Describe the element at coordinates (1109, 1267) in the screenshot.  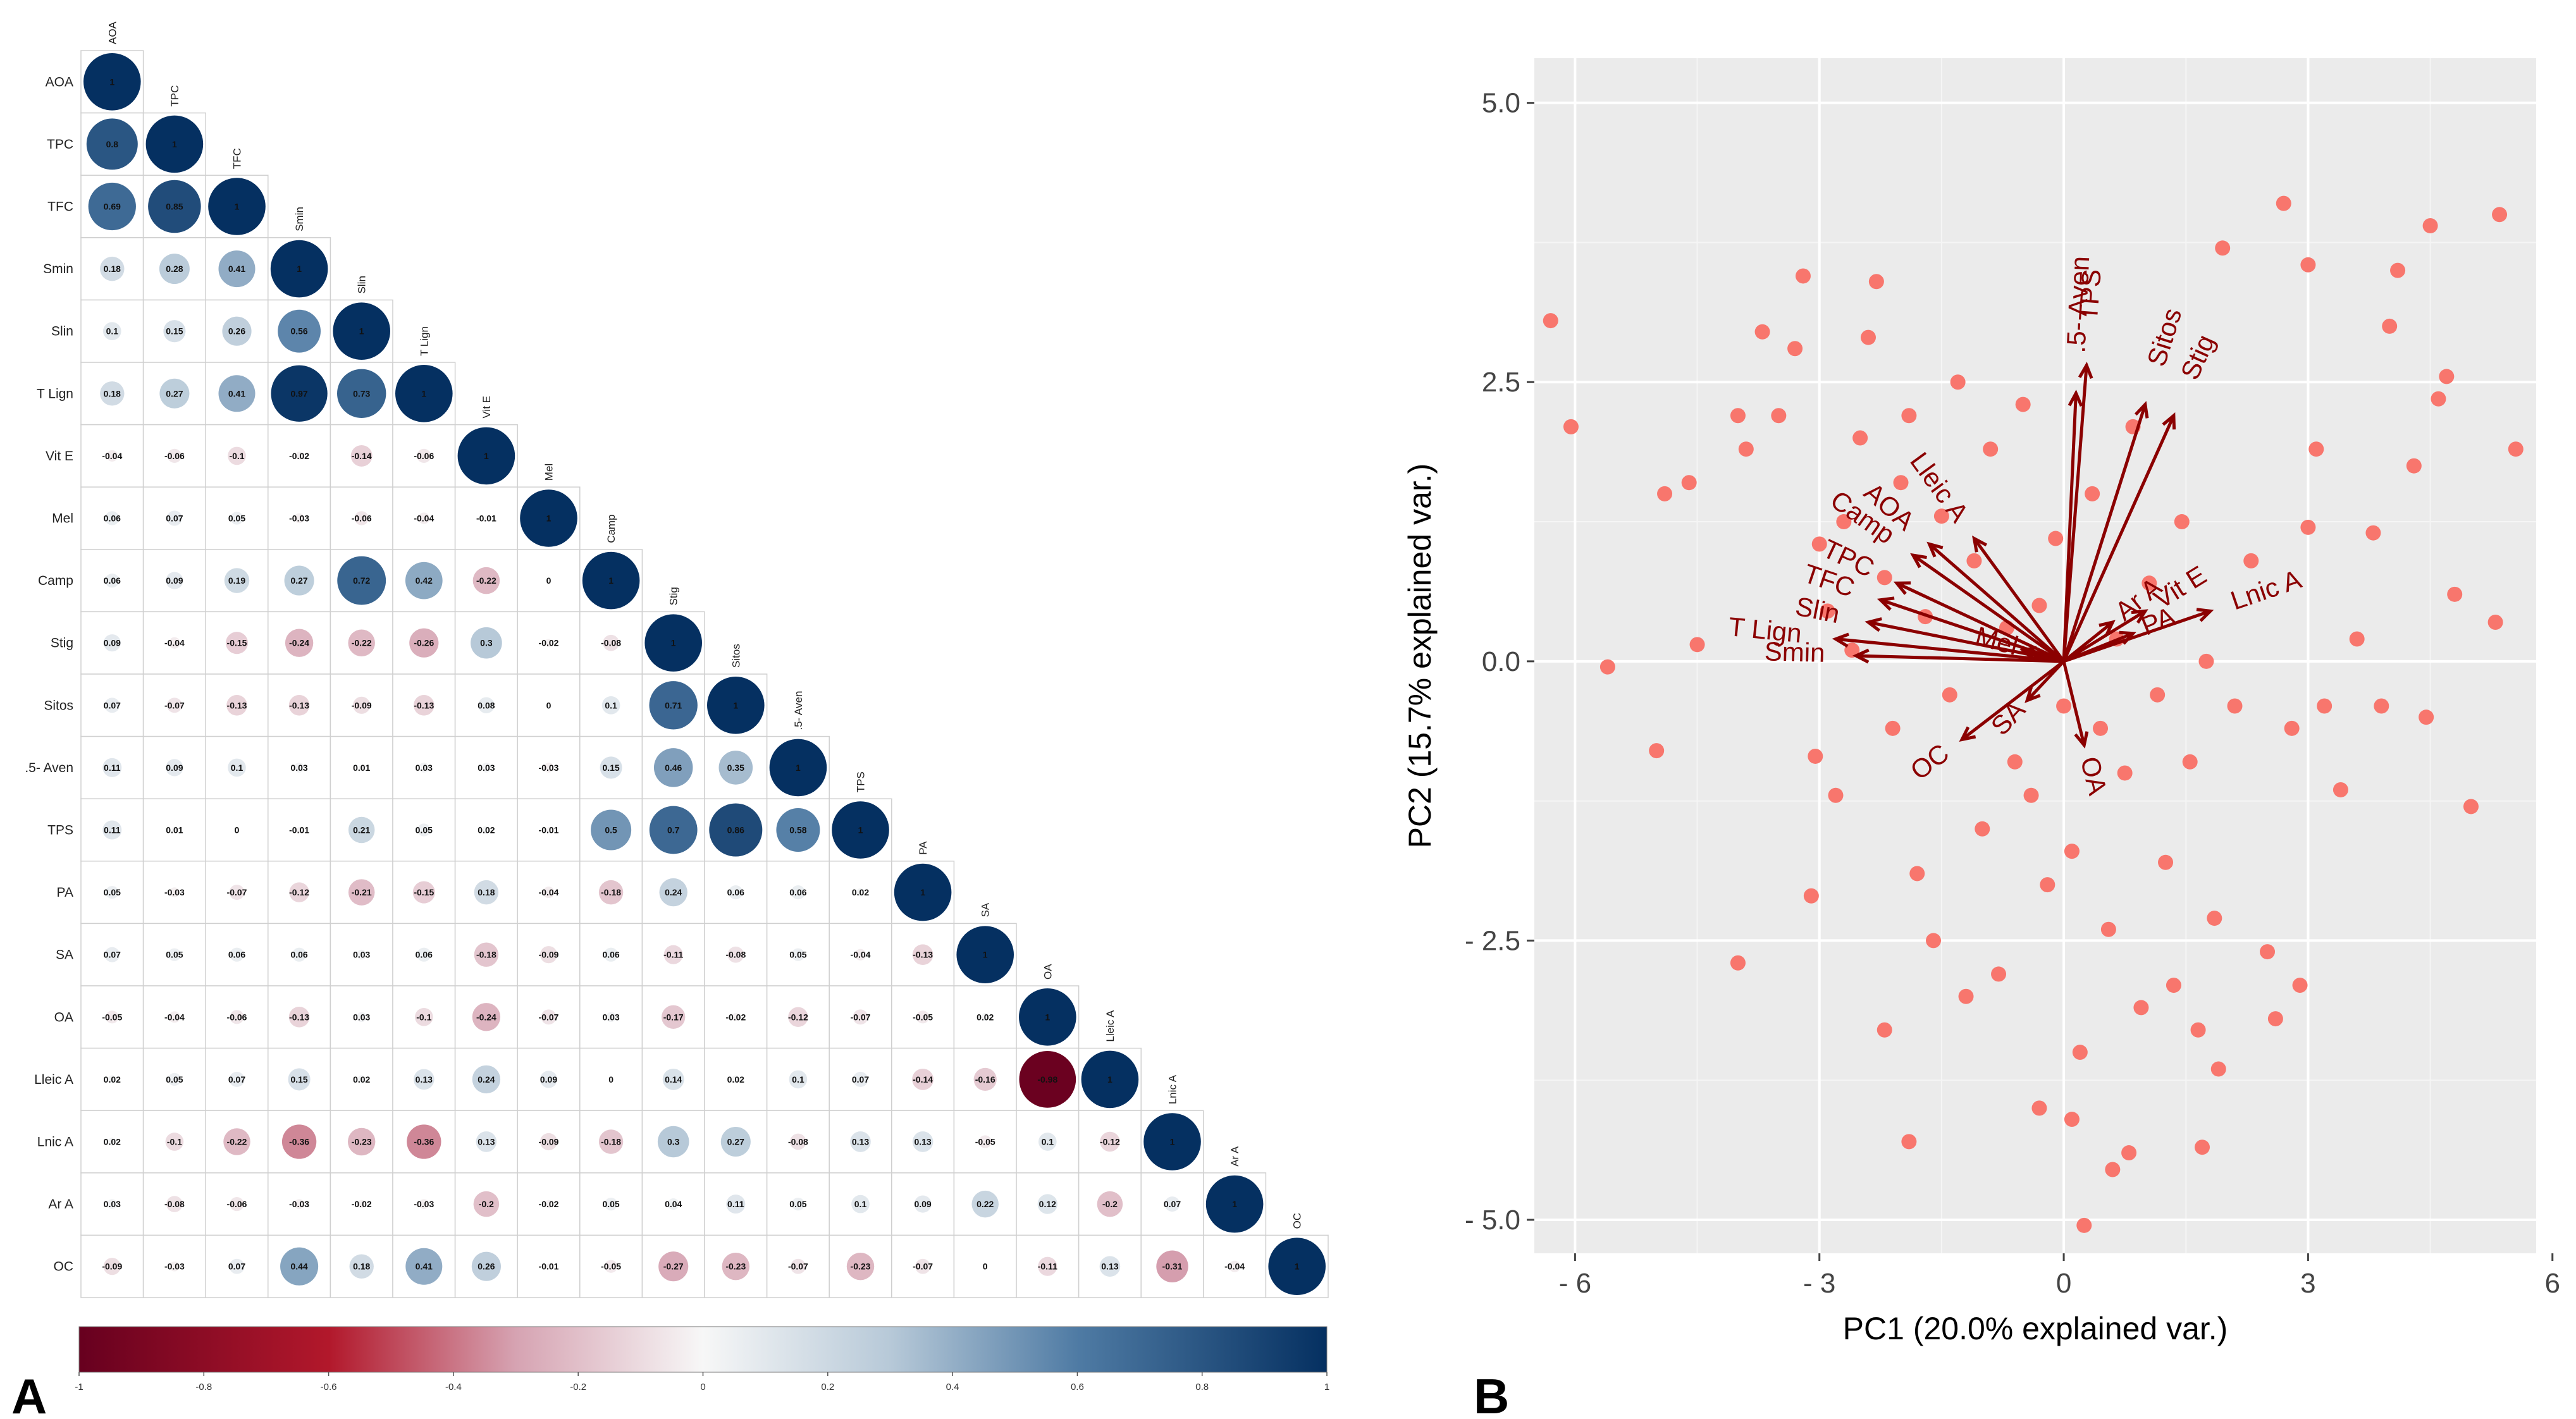
I see `correlation-value: 0.13` at that location.